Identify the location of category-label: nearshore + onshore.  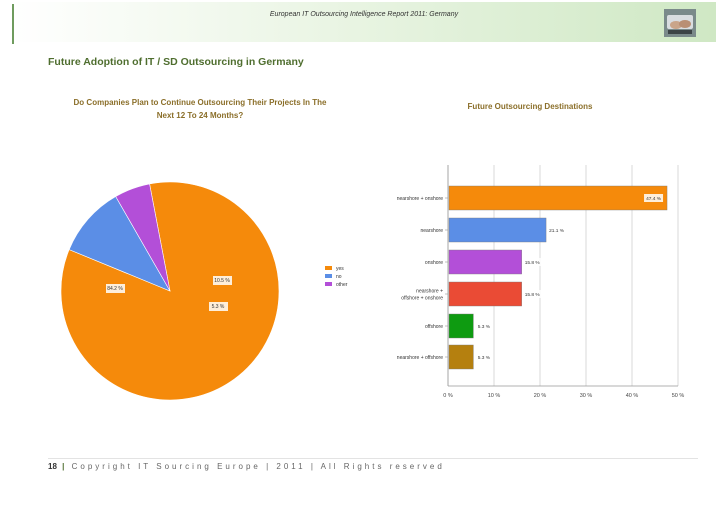
(420, 199).